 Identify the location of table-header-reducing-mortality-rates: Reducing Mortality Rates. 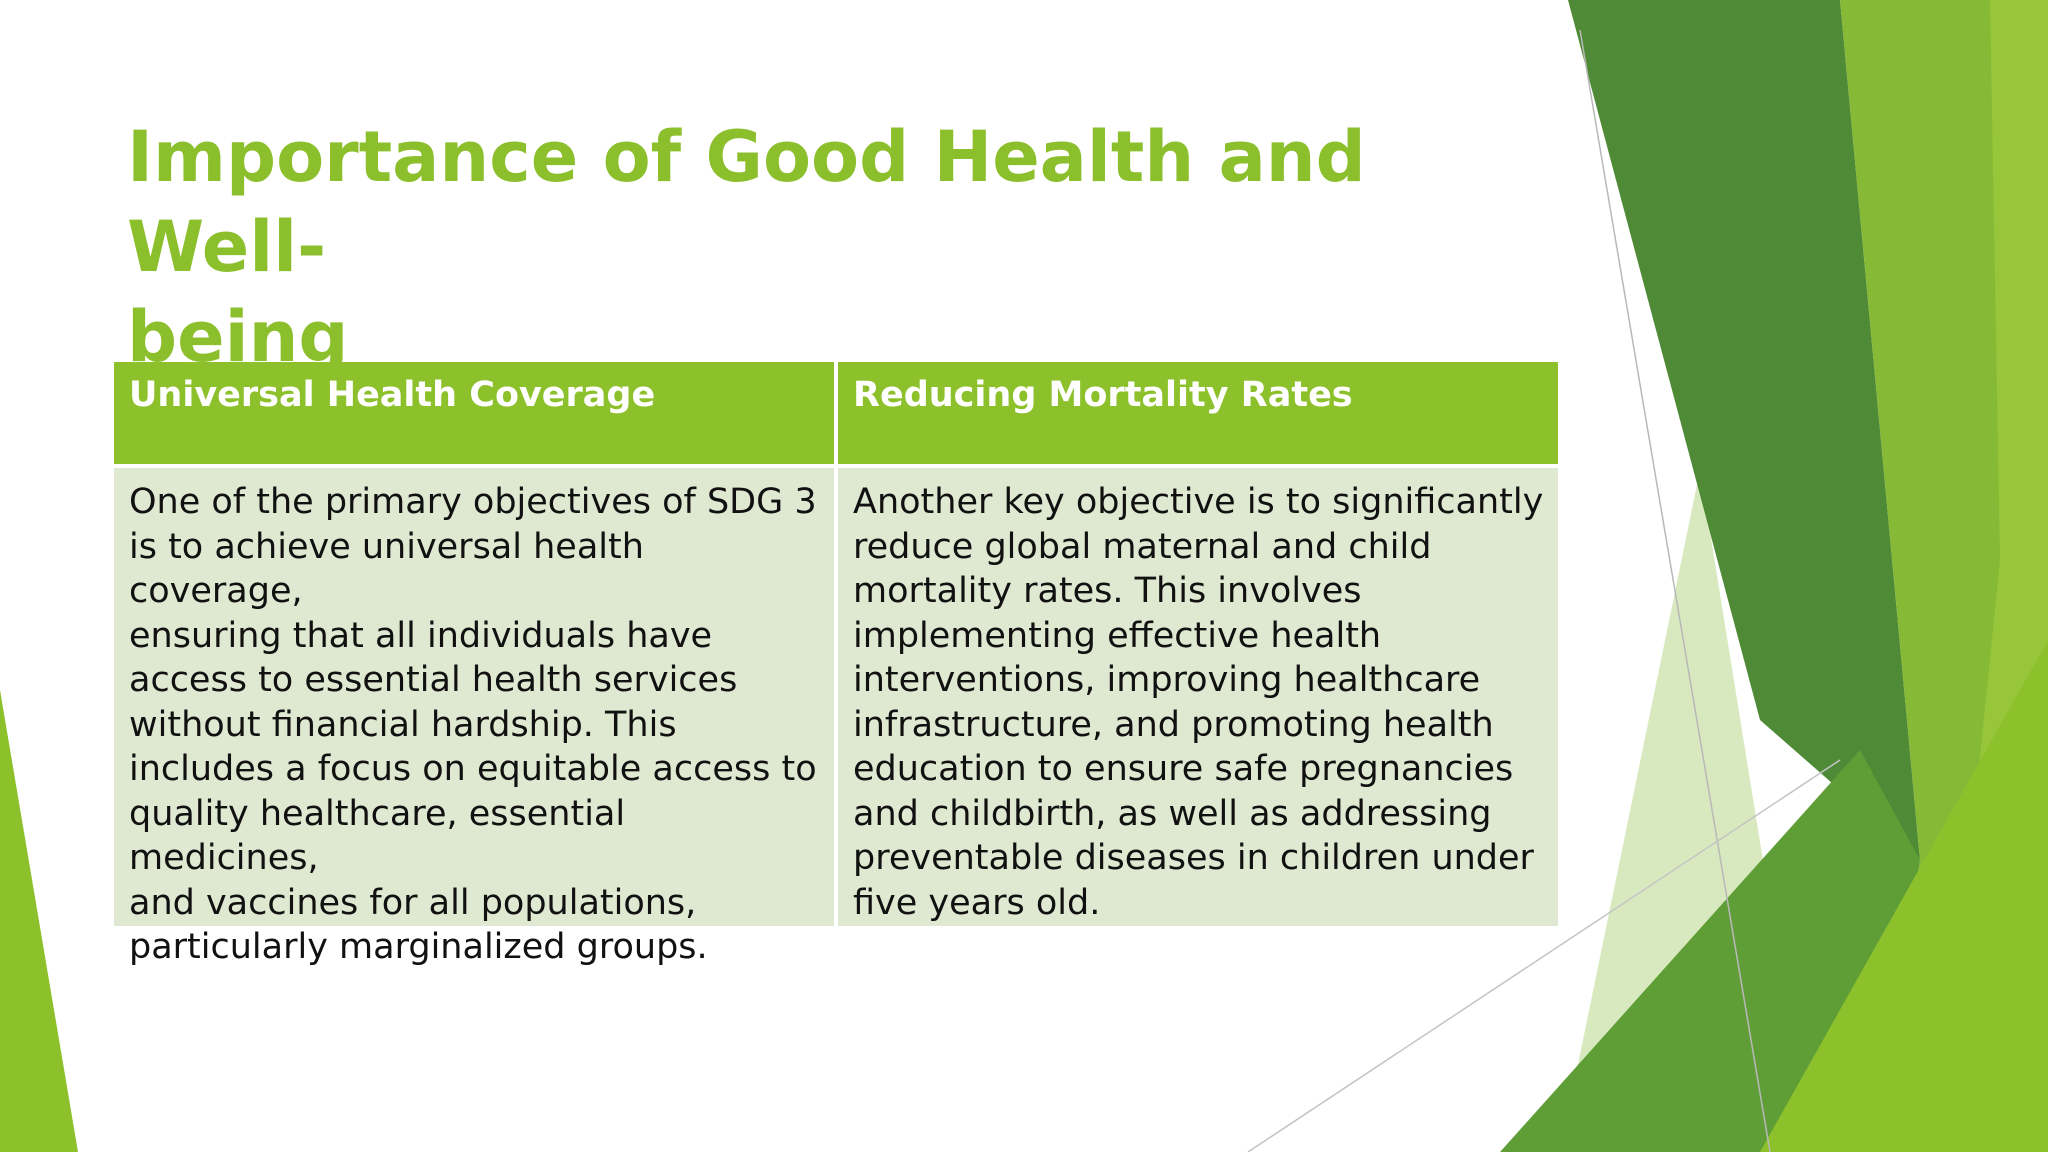
(1198, 413).